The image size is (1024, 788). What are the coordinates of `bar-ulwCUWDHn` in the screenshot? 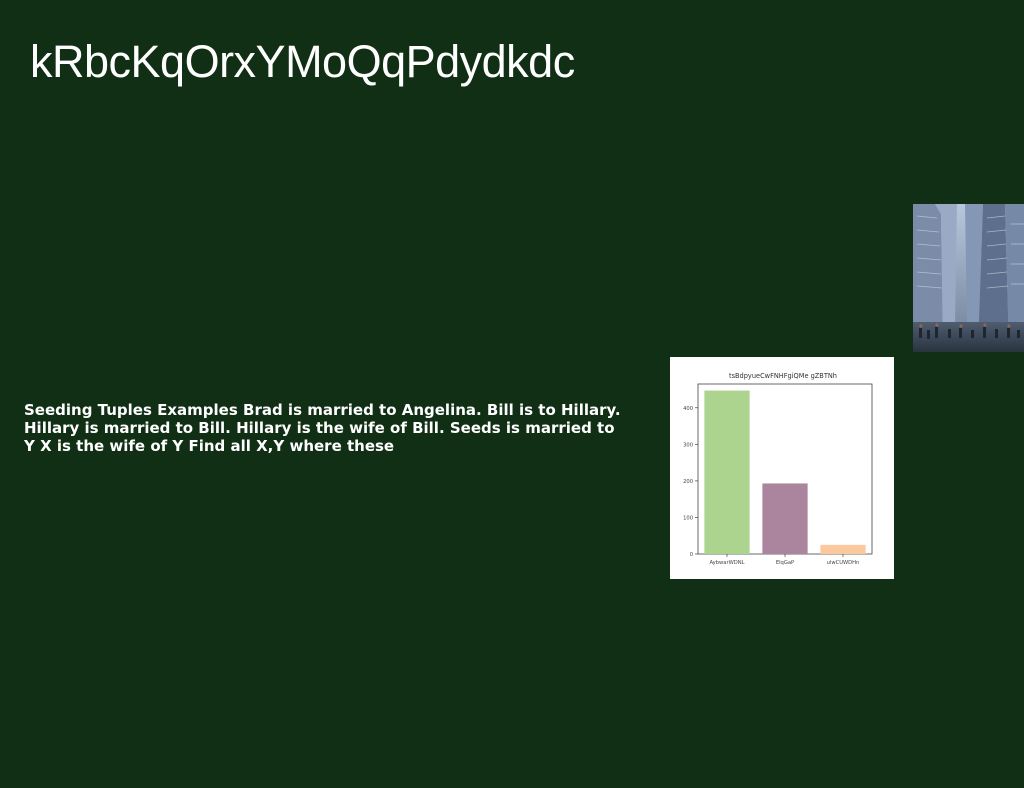 It's located at (843, 549).